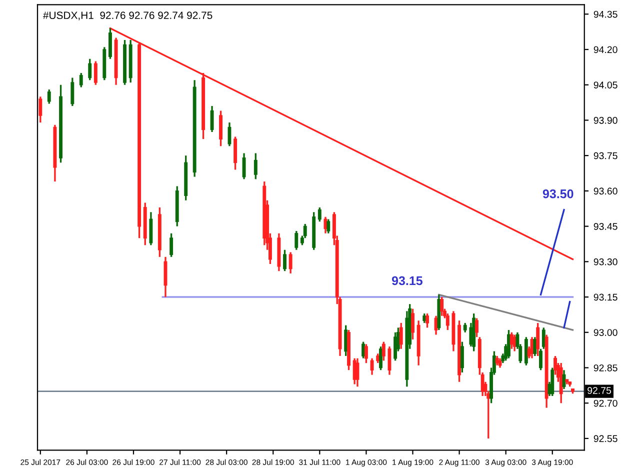  I want to click on ref-line-label: 92.75, so click(600, 390).